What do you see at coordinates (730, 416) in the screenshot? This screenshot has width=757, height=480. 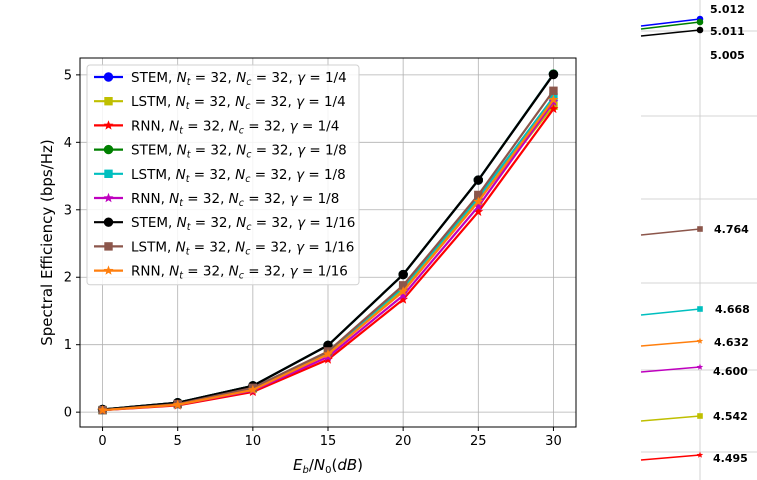 I see `inset-value-label: 4.542` at bounding box center [730, 416].